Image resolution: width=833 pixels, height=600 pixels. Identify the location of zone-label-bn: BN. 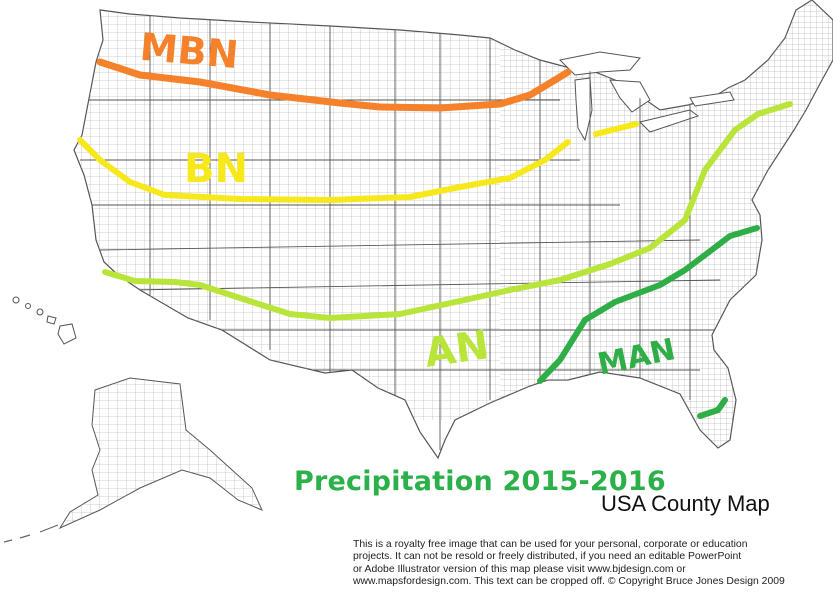
(216, 169).